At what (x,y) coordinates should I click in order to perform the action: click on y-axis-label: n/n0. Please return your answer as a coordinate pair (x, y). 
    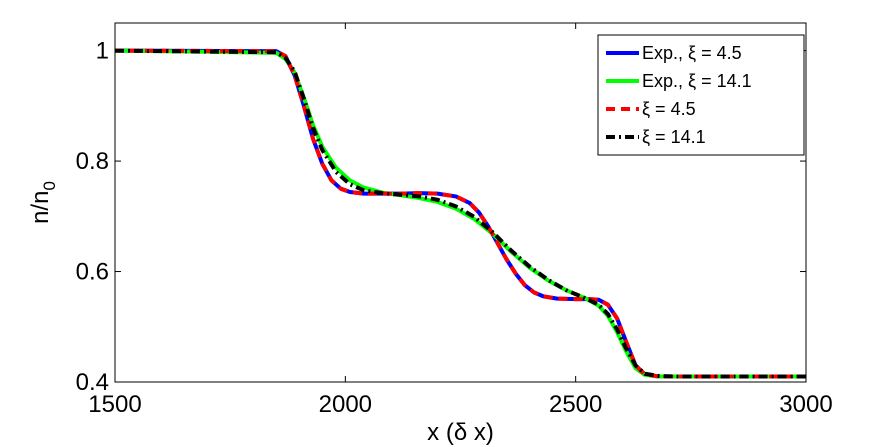
    Looking at the image, I should click on (43, 202).